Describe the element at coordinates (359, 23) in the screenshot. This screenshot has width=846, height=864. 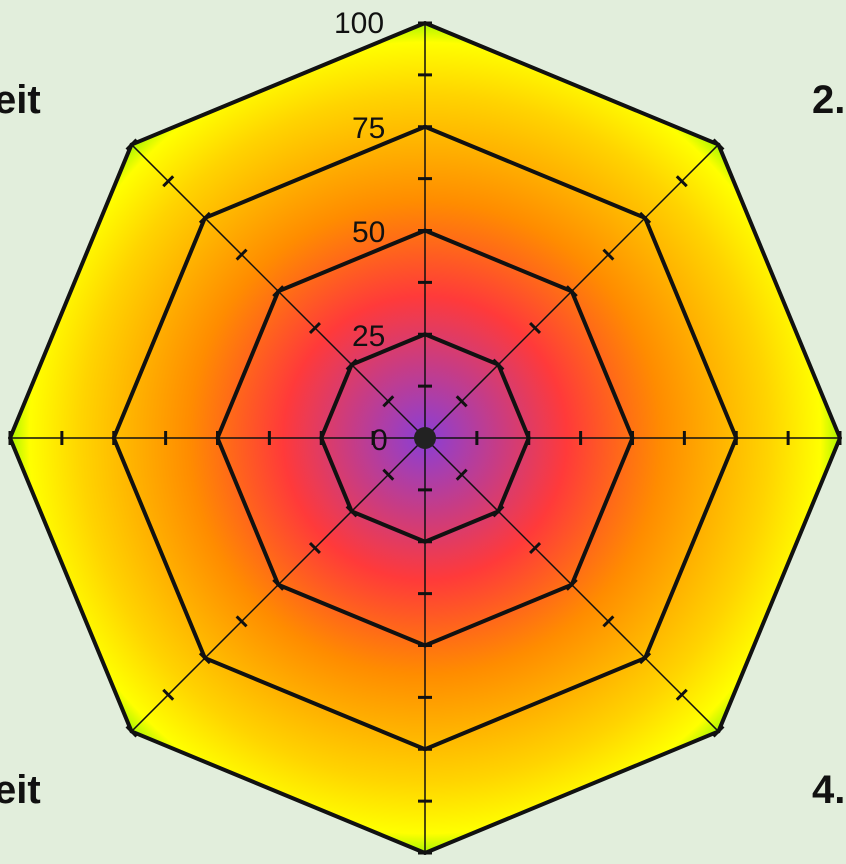
I see `tick-label-100: 100` at that location.